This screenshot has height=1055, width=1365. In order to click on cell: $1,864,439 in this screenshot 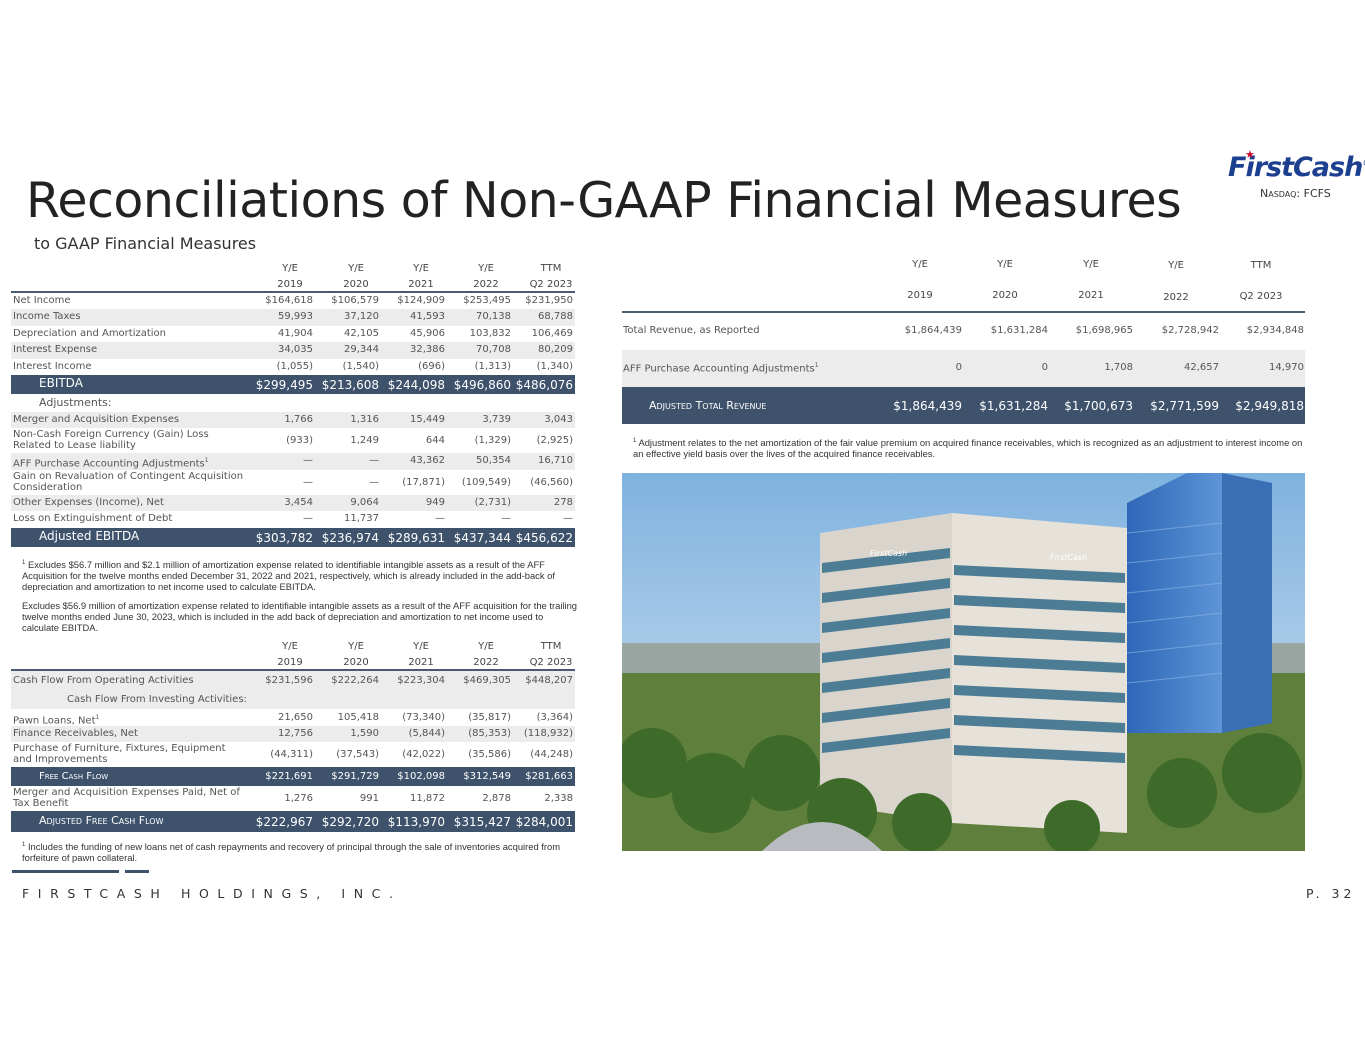, I will do `click(933, 330)`.